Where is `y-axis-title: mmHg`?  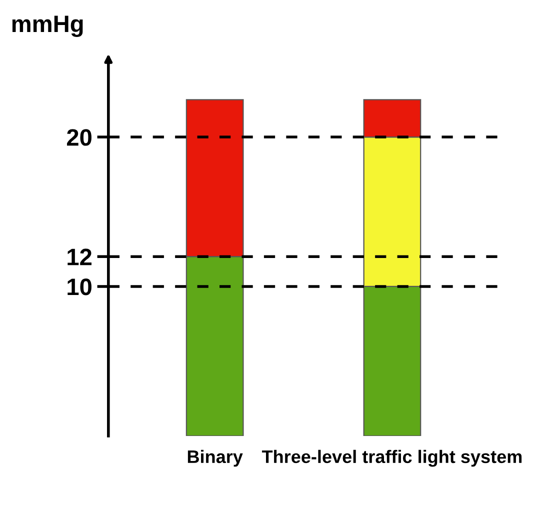
y-axis-title: mmHg is located at coordinates (47, 26).